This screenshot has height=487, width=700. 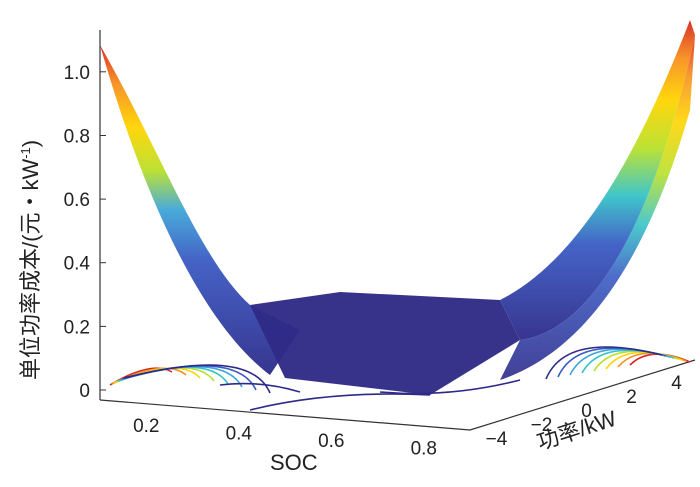 I want to click on y-axis-label-superscript: -1, so click(x=25, y=153).